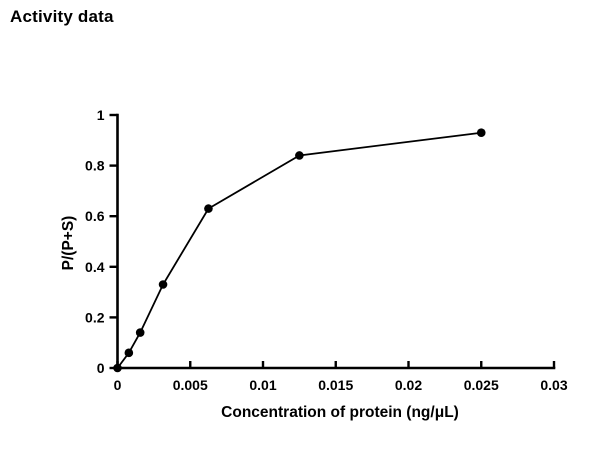 The height and width of the screenshot is (461, 608). What do you see at coordinates (101, 115) in the screenshot?
I see `y-tick-label: 1` at bounding box center [101, 115].